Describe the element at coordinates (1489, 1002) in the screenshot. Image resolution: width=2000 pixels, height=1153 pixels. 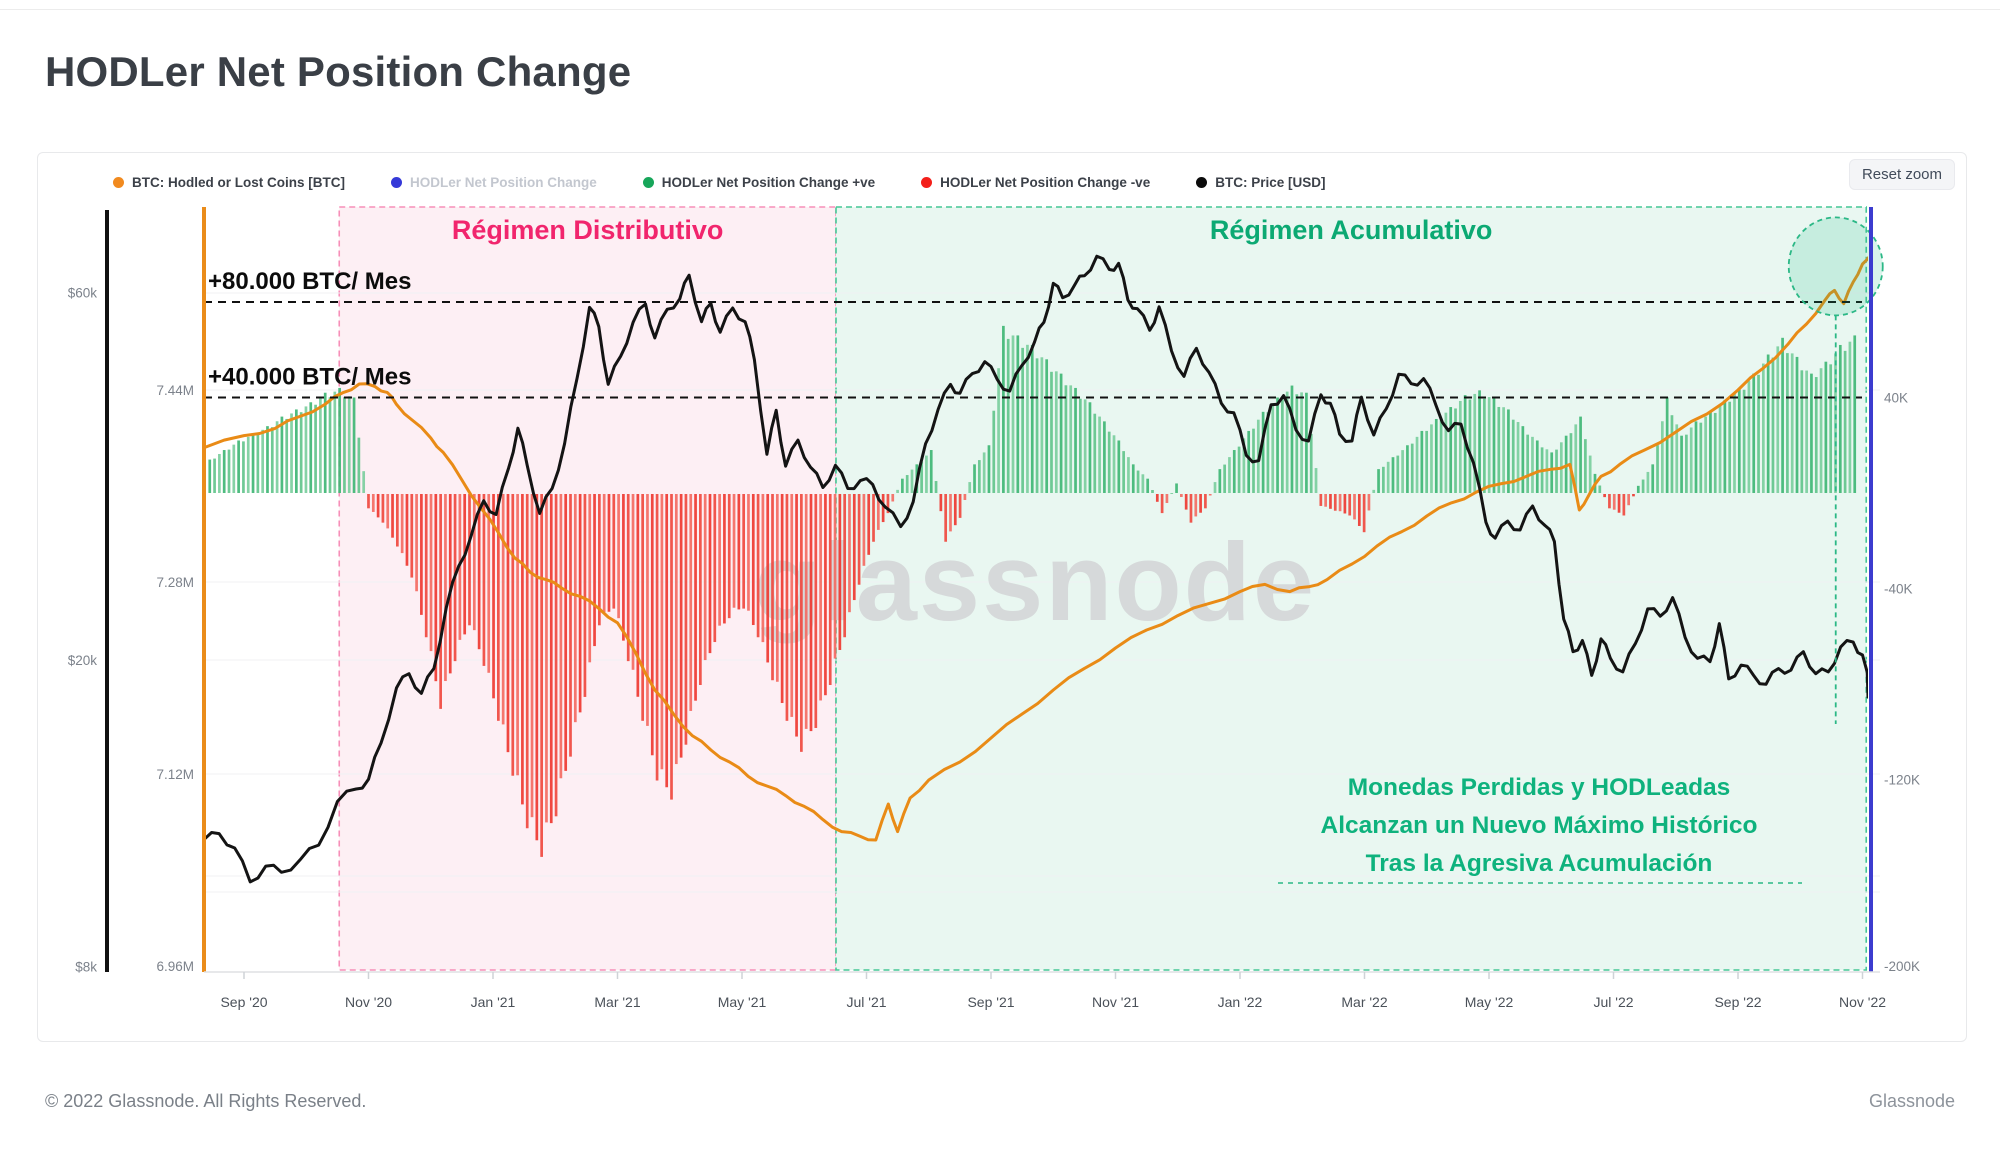
I see `x-tick-label: May '22` at that location.